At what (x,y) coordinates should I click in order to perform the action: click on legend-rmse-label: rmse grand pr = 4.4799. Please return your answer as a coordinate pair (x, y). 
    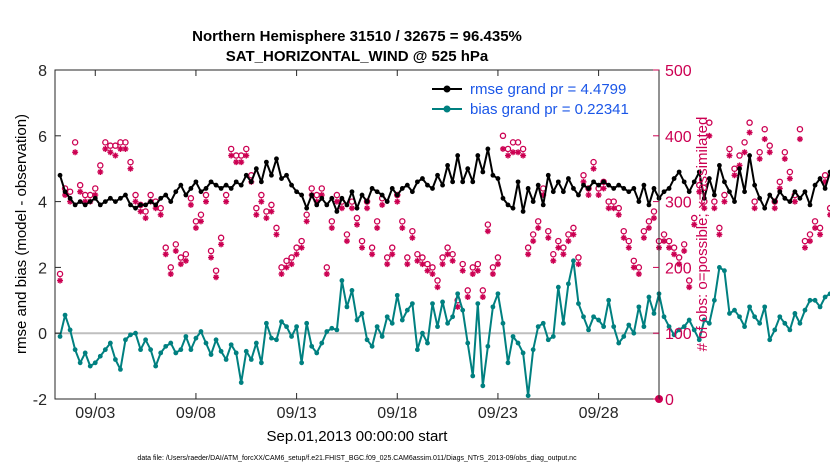
    Looking at the image, I should click on (548, 89).